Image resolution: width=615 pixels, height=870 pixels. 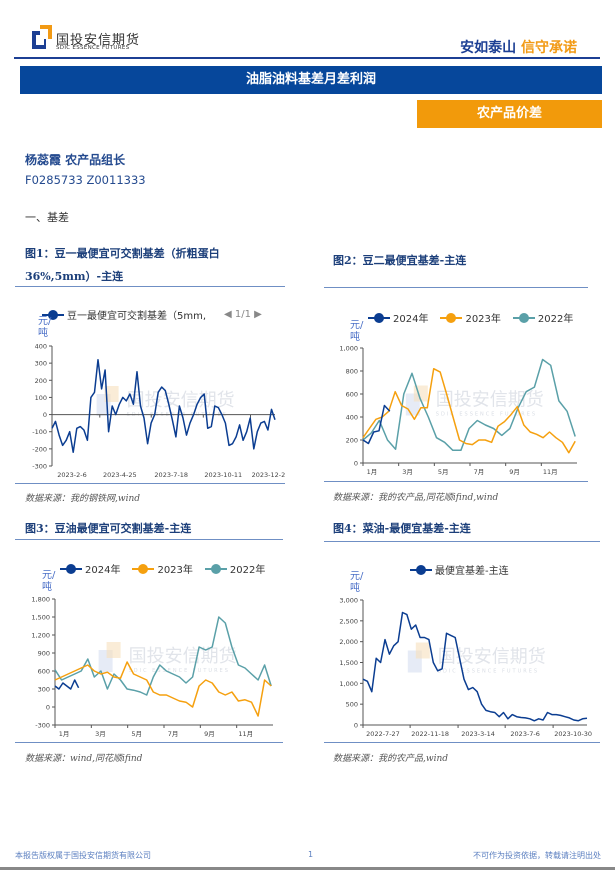 What do you see at coordinates (42, 37) in the screenshot?
I see `company-logo-icon` at bounding box center [42, 37].